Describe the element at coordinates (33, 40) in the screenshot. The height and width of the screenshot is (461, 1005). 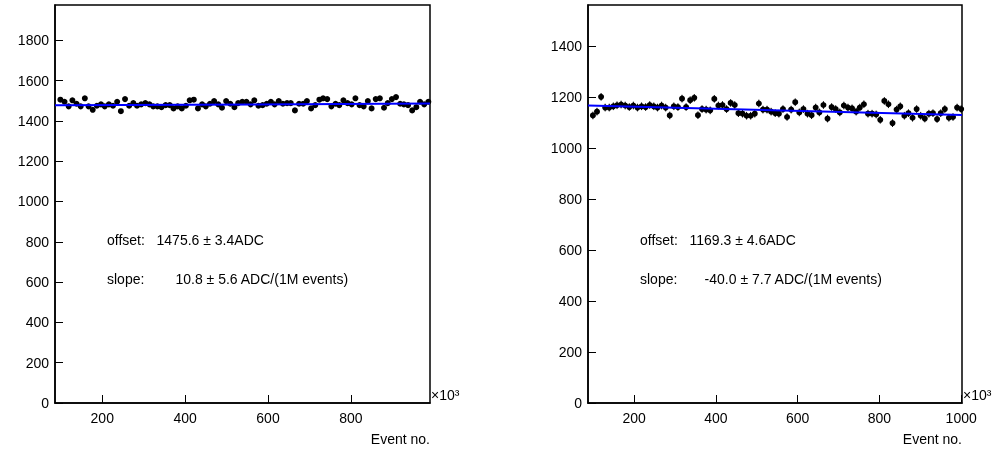
I see `y-tick-label: 1800` at that location.